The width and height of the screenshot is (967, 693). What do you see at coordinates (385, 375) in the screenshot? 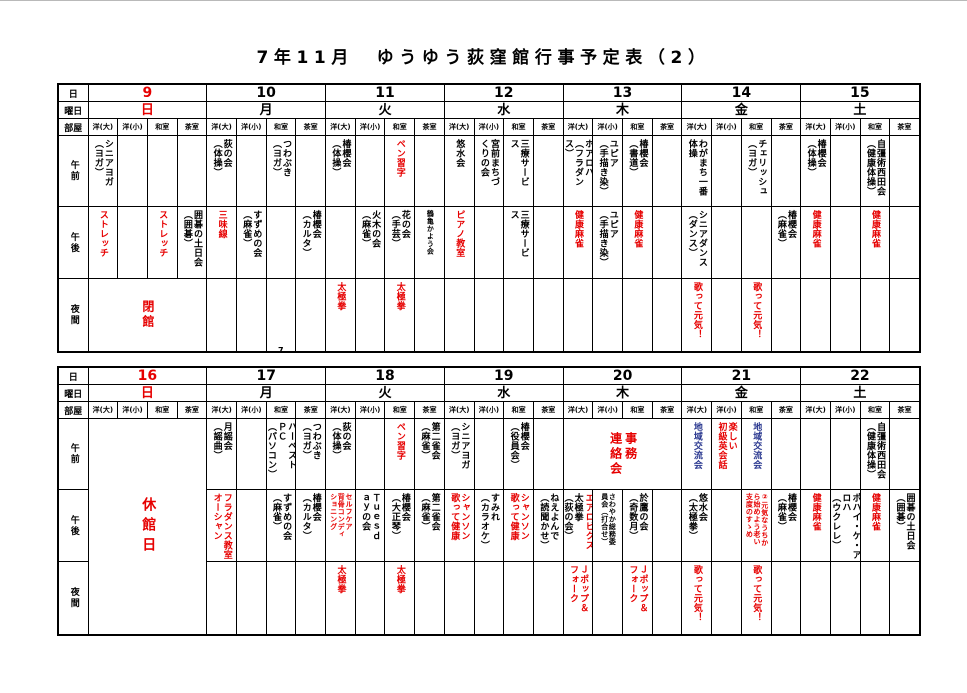
I see `day-number: 18` at bounding box center [385, 375].